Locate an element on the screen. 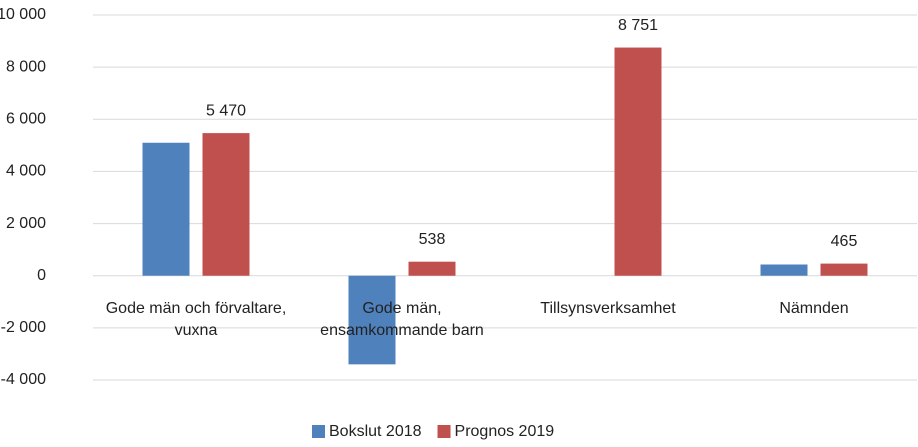 The height and width of the screenshot is (447, 918). legend-label: Prognos 2019 is located at coordinates (505, 431).